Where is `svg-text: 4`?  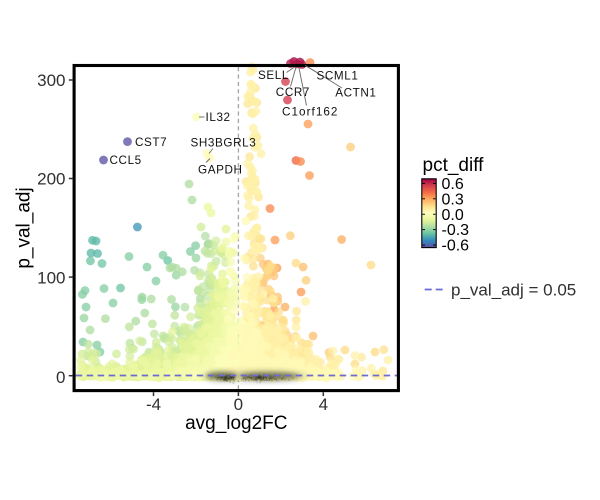 svg-text: 4 is located at coordinates (323, 404).